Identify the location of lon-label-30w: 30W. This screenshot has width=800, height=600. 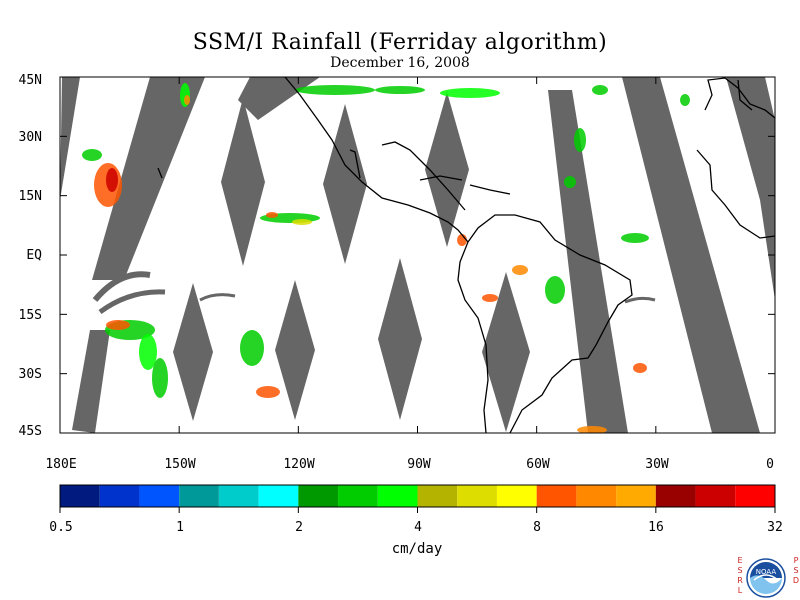
(657, 464).